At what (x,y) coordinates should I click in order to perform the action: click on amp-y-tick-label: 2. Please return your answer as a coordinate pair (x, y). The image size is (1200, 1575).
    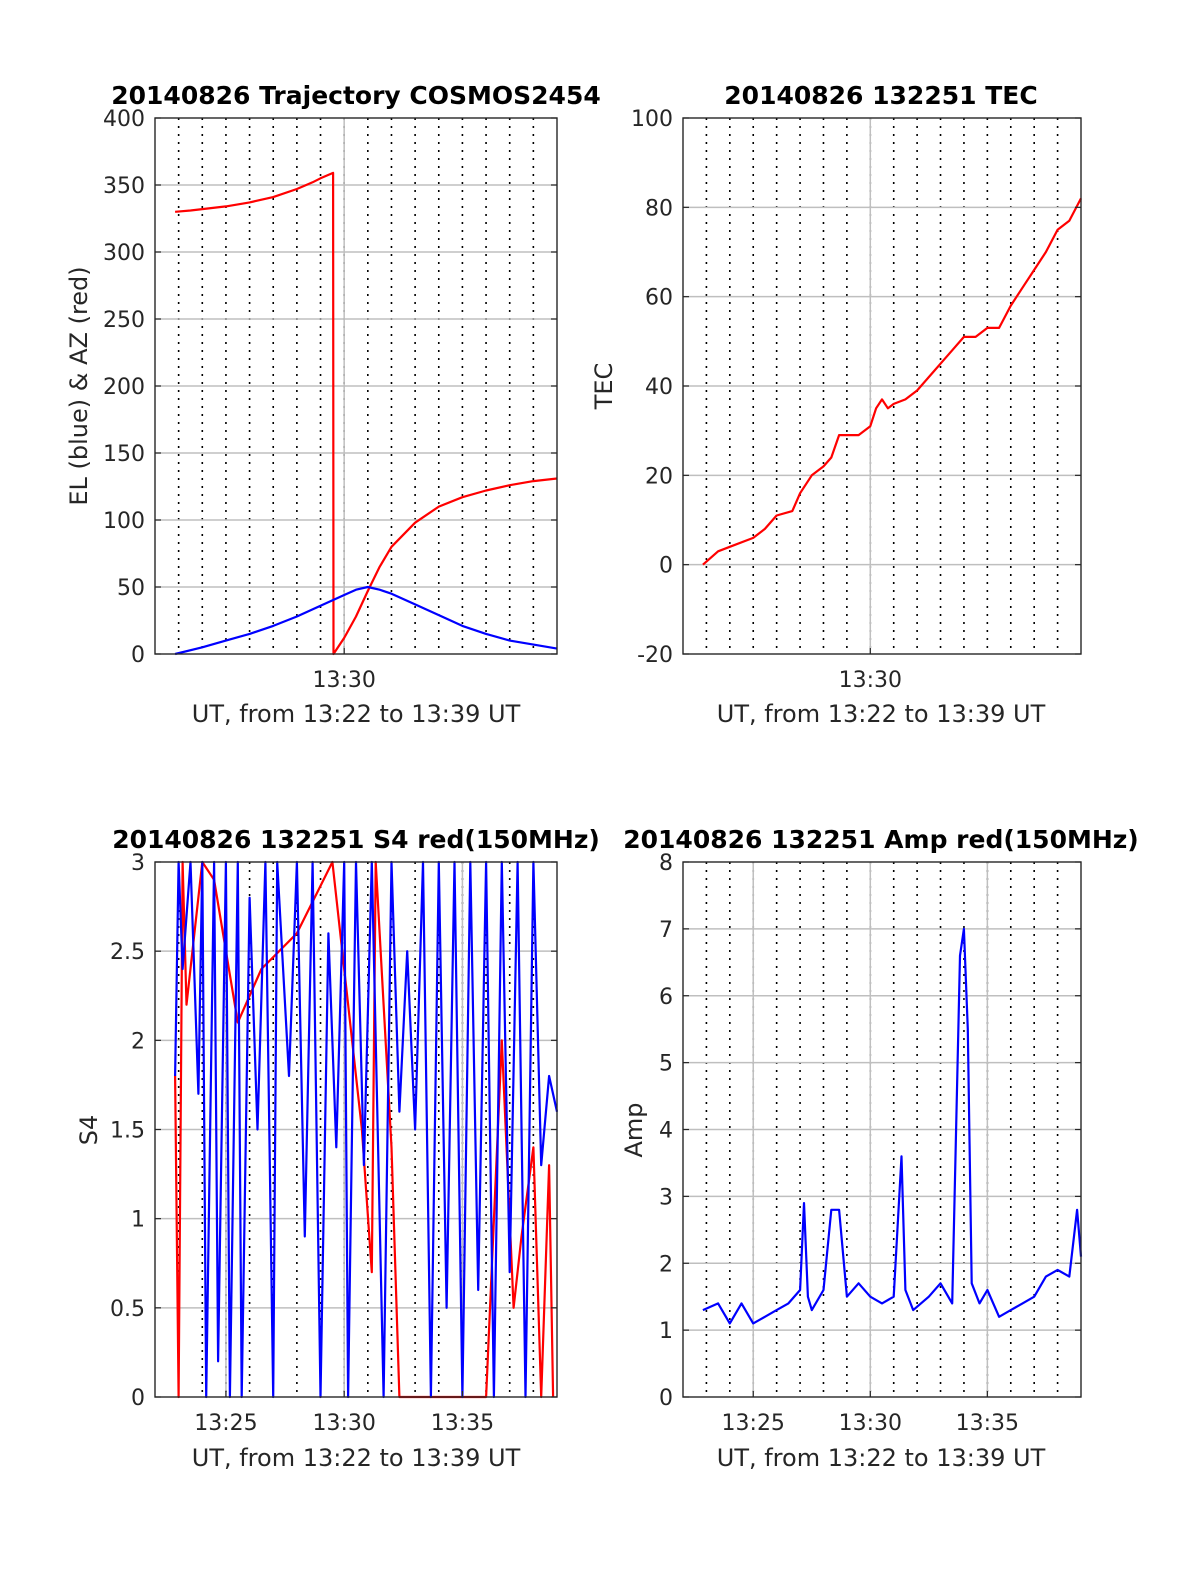
    Looking at the image, I should click on (666, 1264).